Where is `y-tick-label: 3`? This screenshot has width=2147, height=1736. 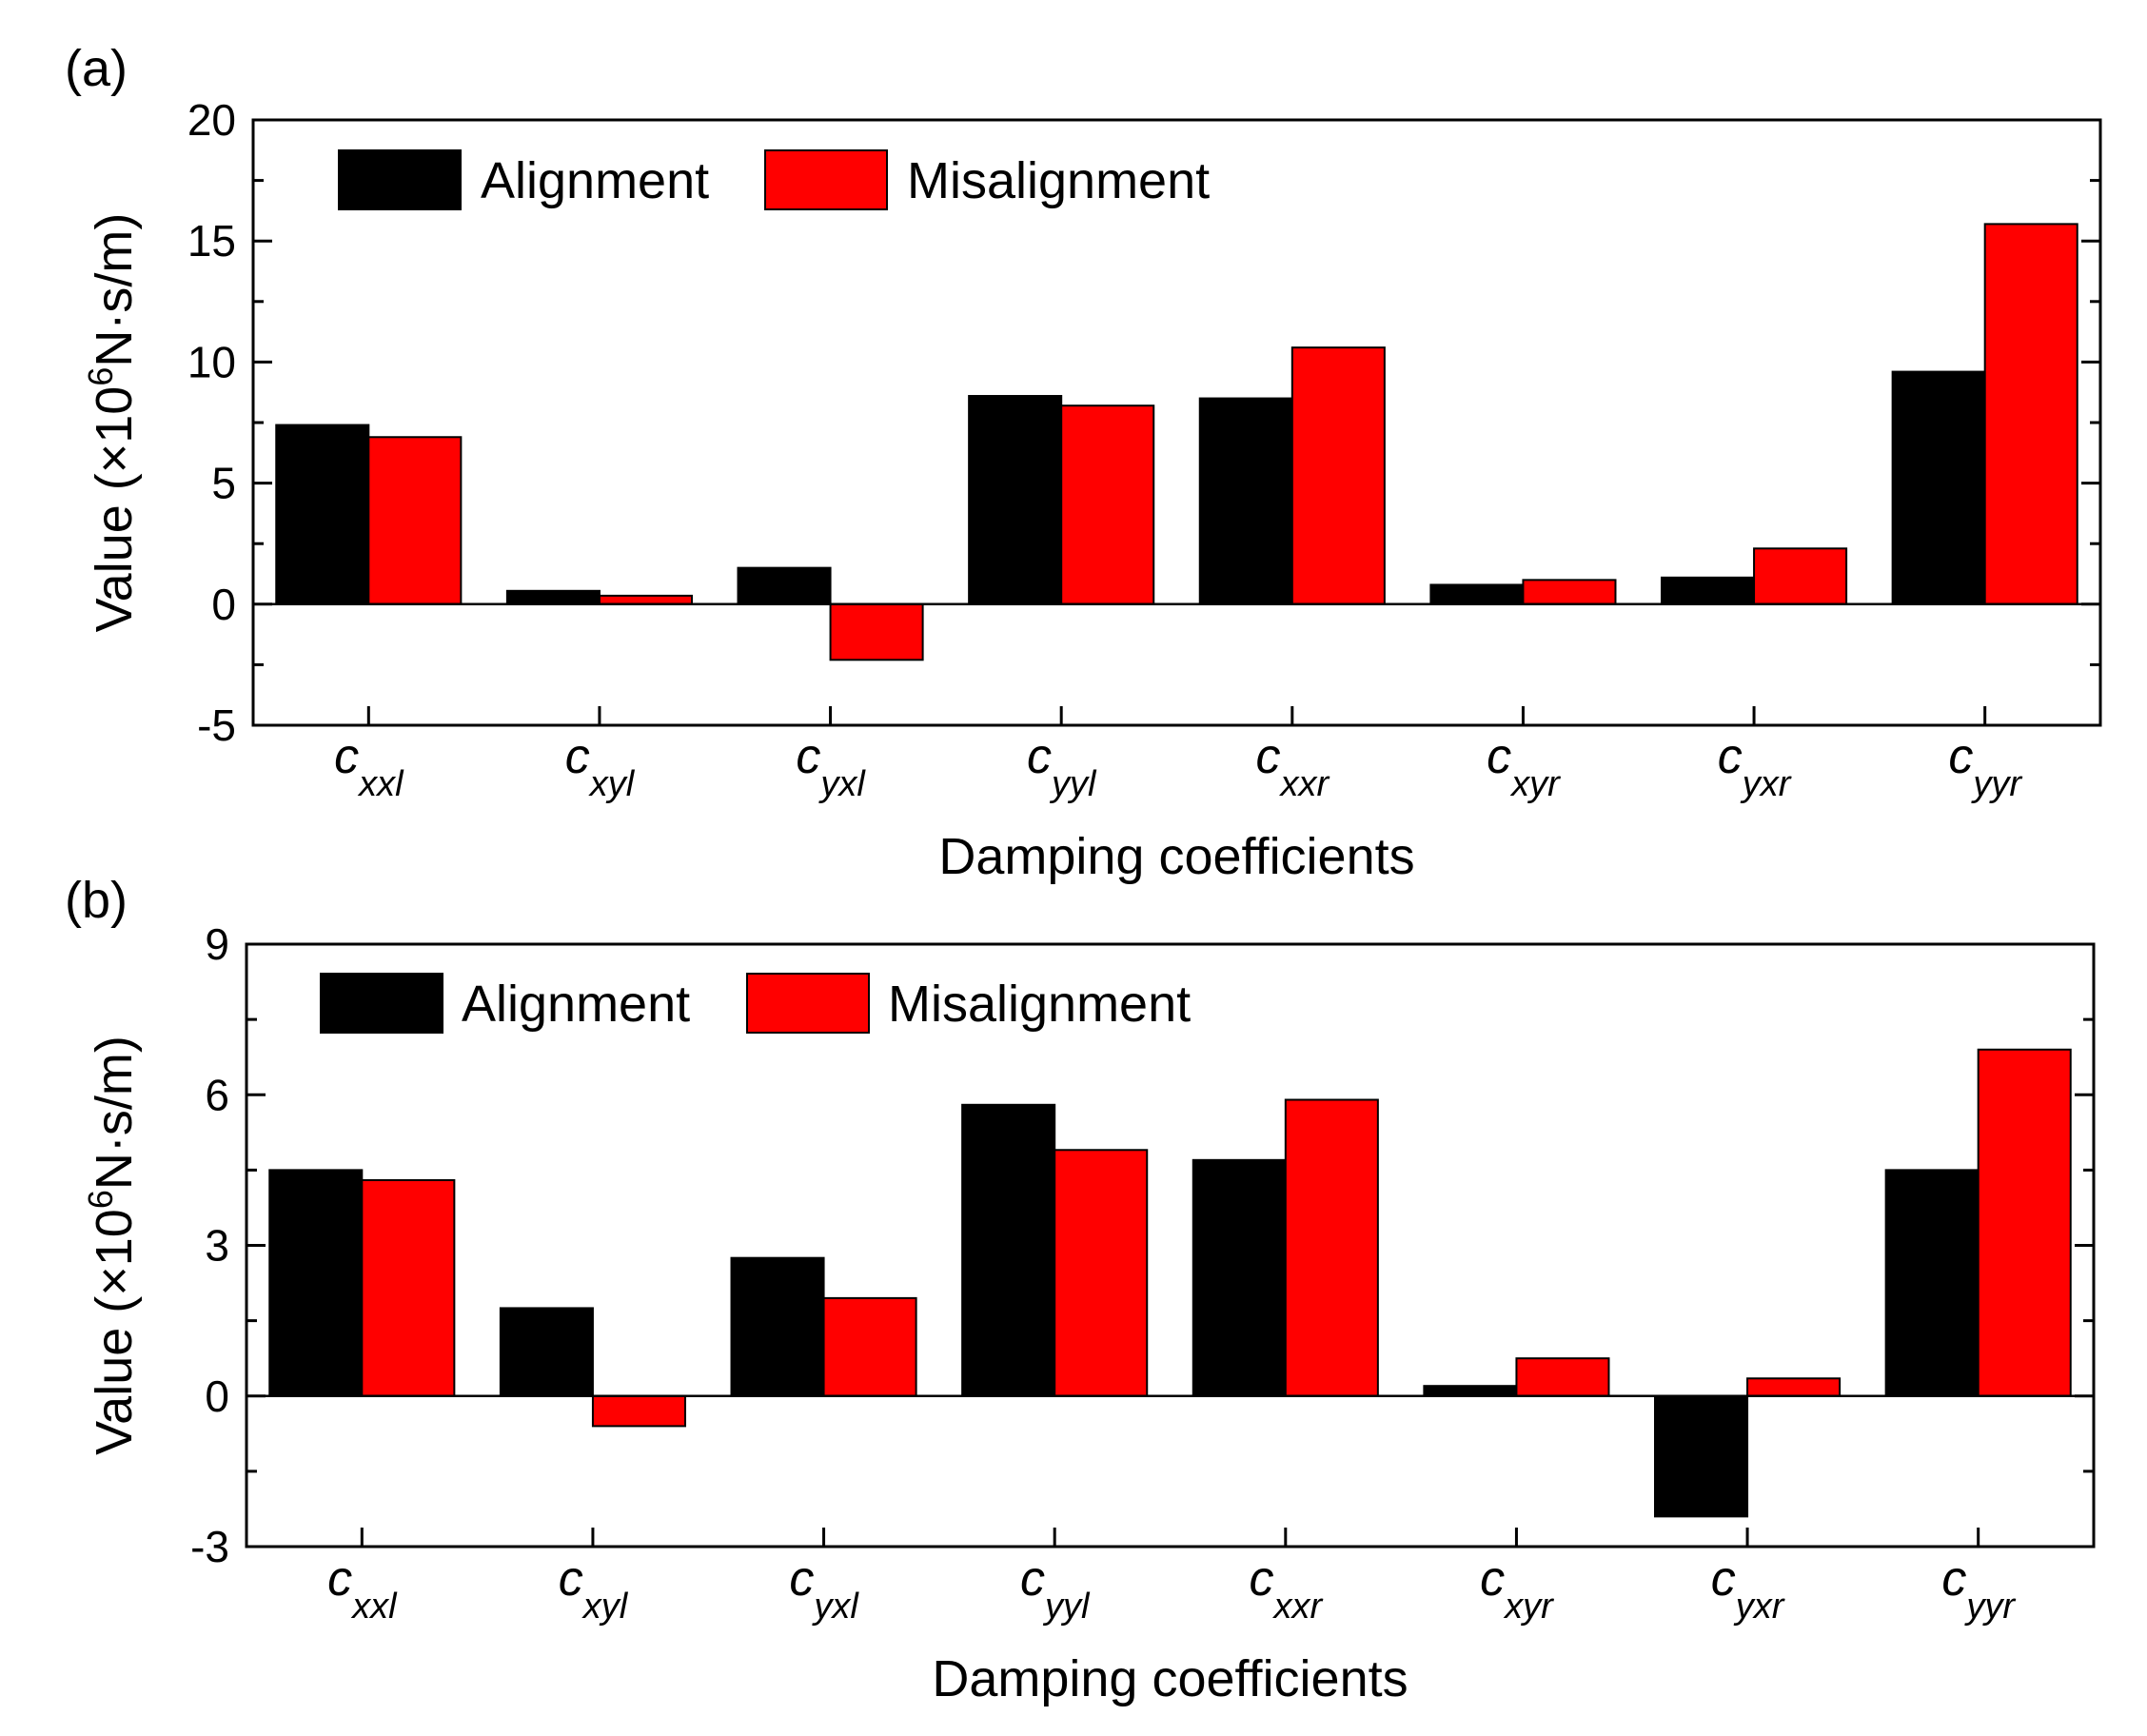 y-tick-label: 3 is located at coordinates (217, 1246).